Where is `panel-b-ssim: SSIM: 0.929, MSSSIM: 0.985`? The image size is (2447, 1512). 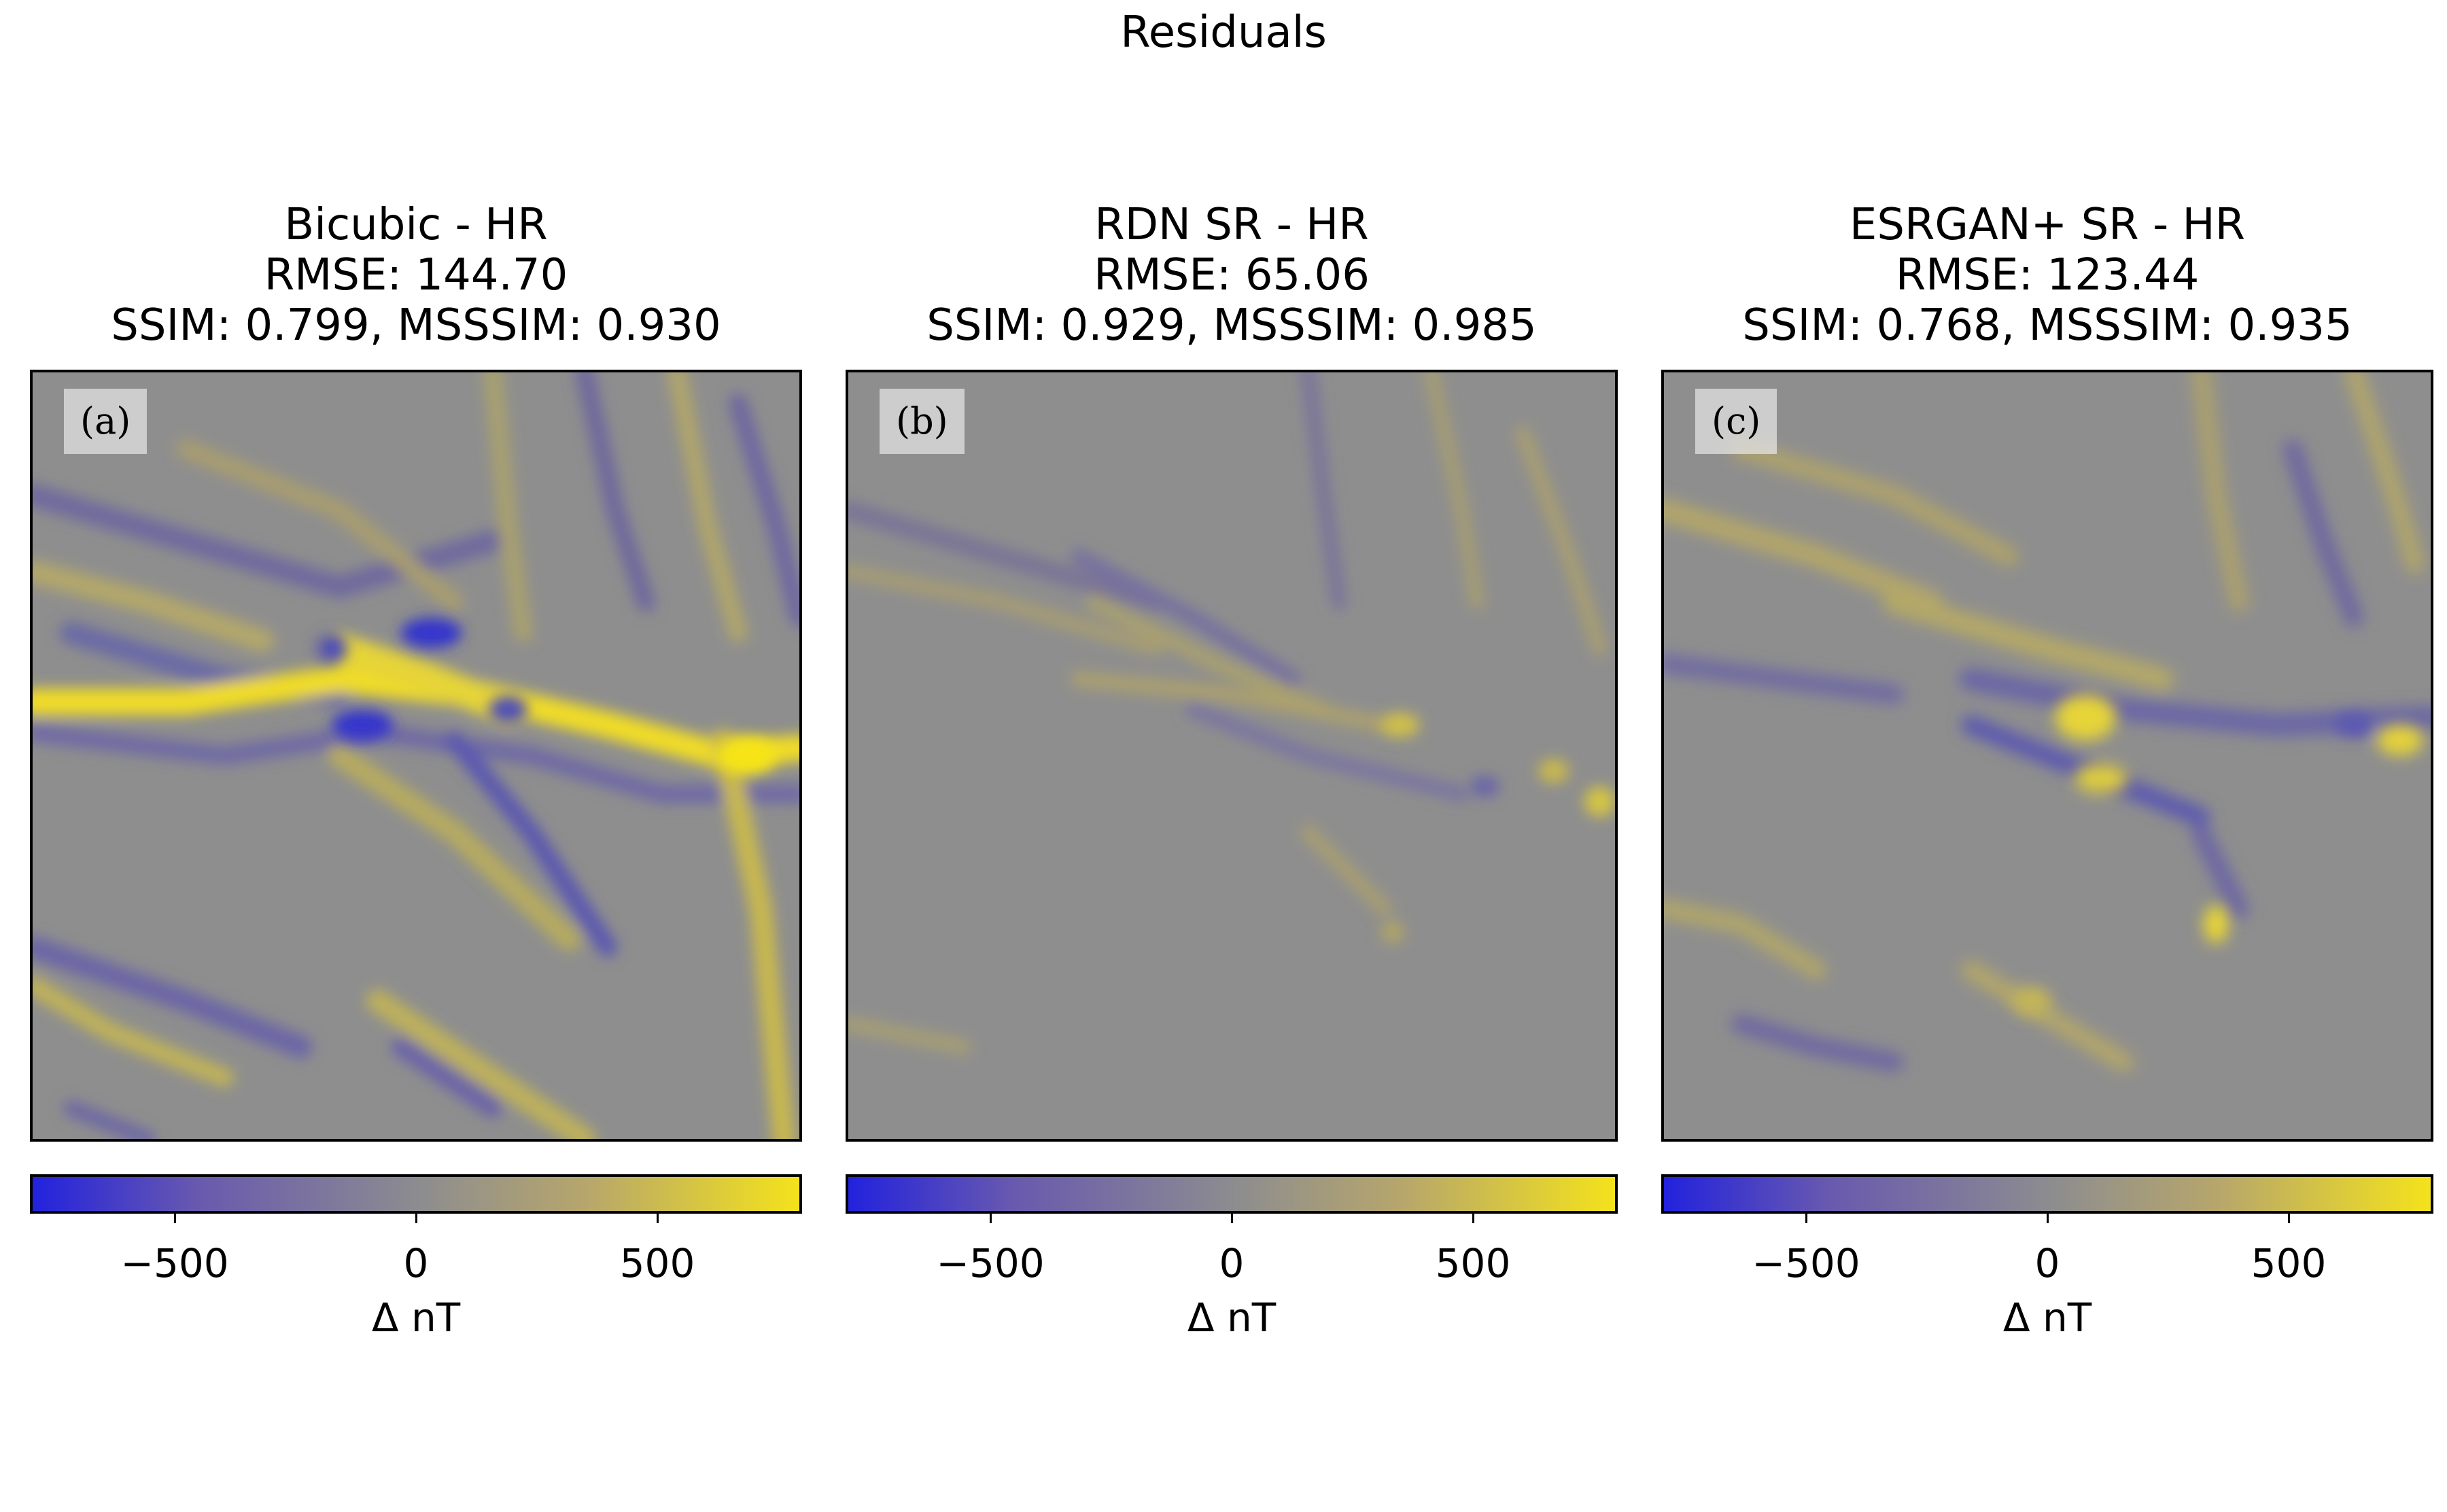
panel-b-ssim: SSIM: 0.929, MSSSIM: 0.985 is located at coordinates (1231, 325).